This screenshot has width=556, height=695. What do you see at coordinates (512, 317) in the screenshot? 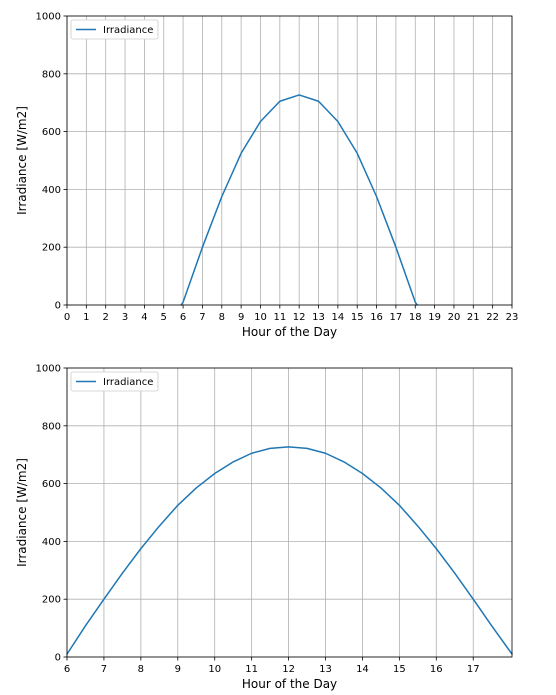
I see `x-tick-label: 23` at bounding box center [512, 317].